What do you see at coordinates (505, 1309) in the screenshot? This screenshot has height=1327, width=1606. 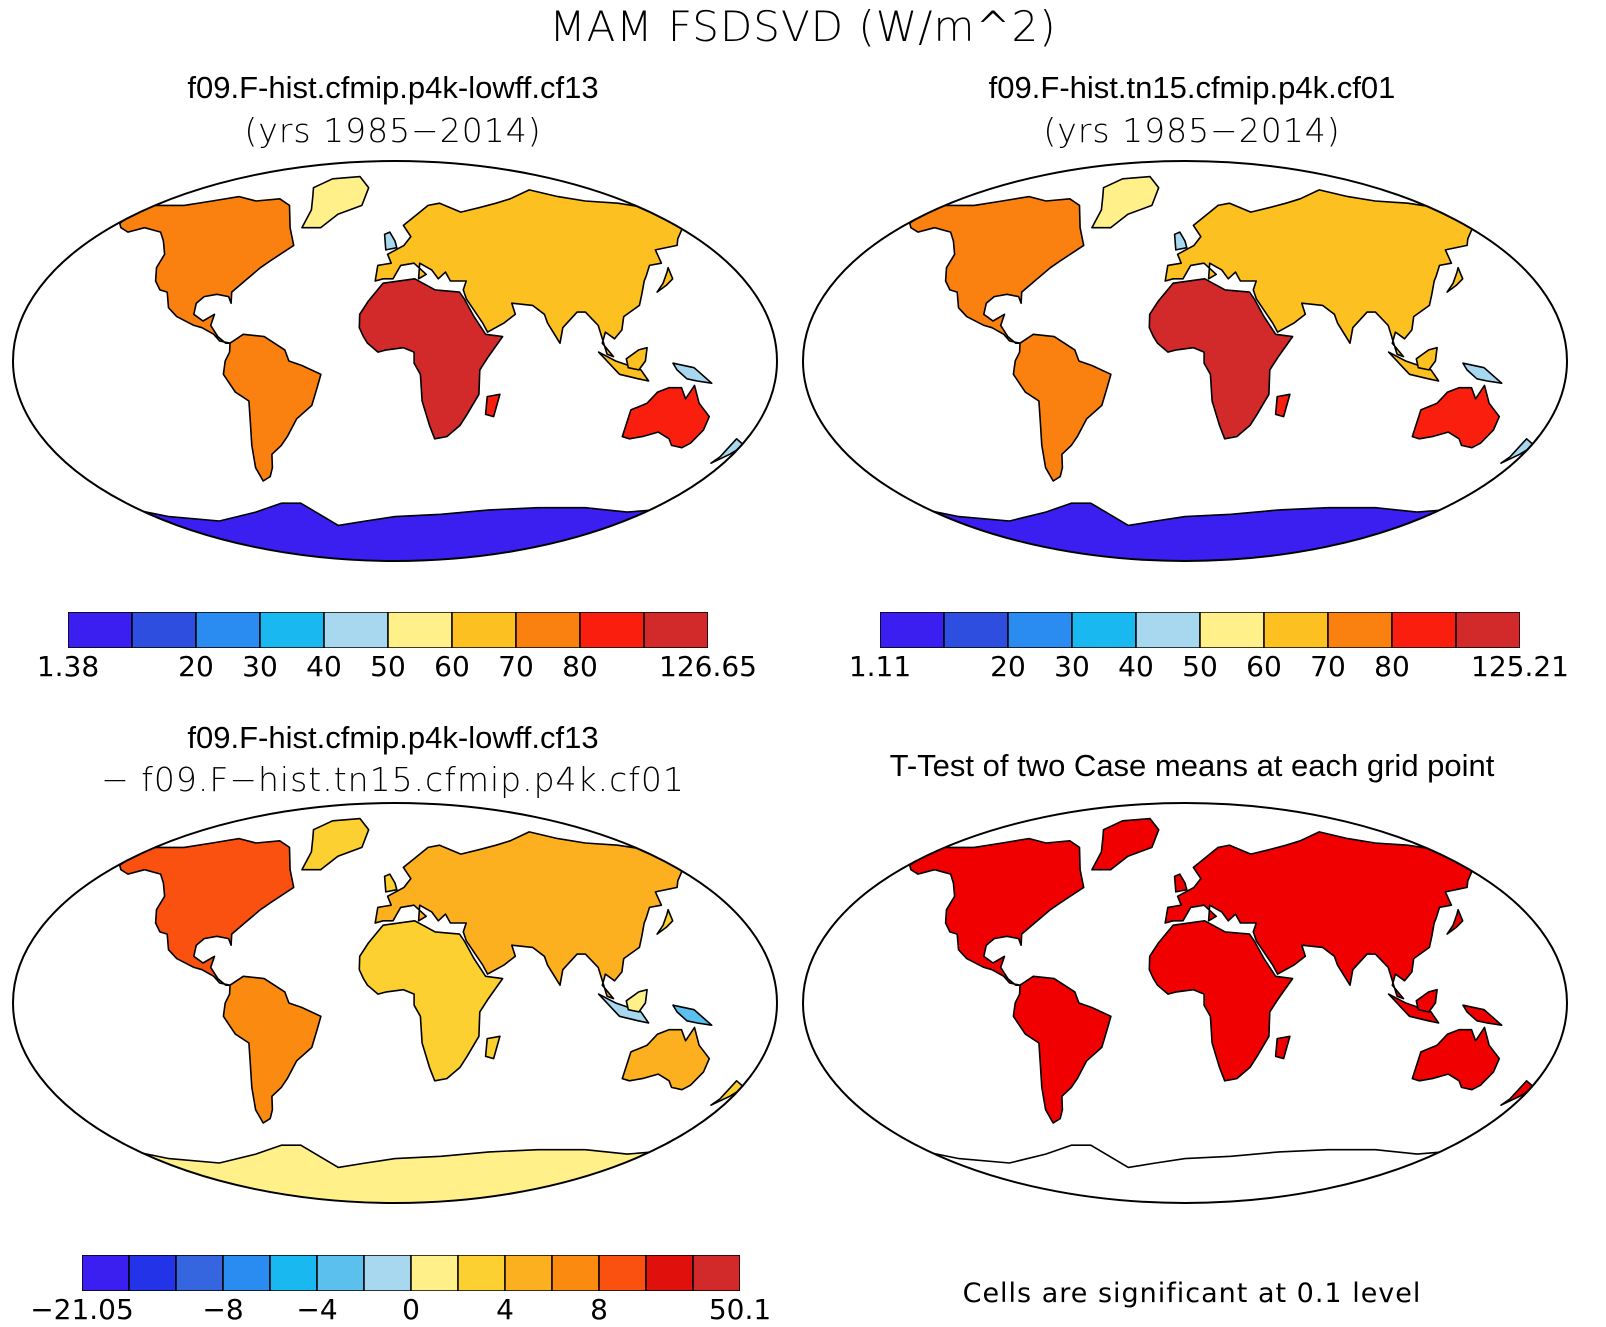 I see `colorbar-tick-label: 4` at bounding box center [505, 1309].